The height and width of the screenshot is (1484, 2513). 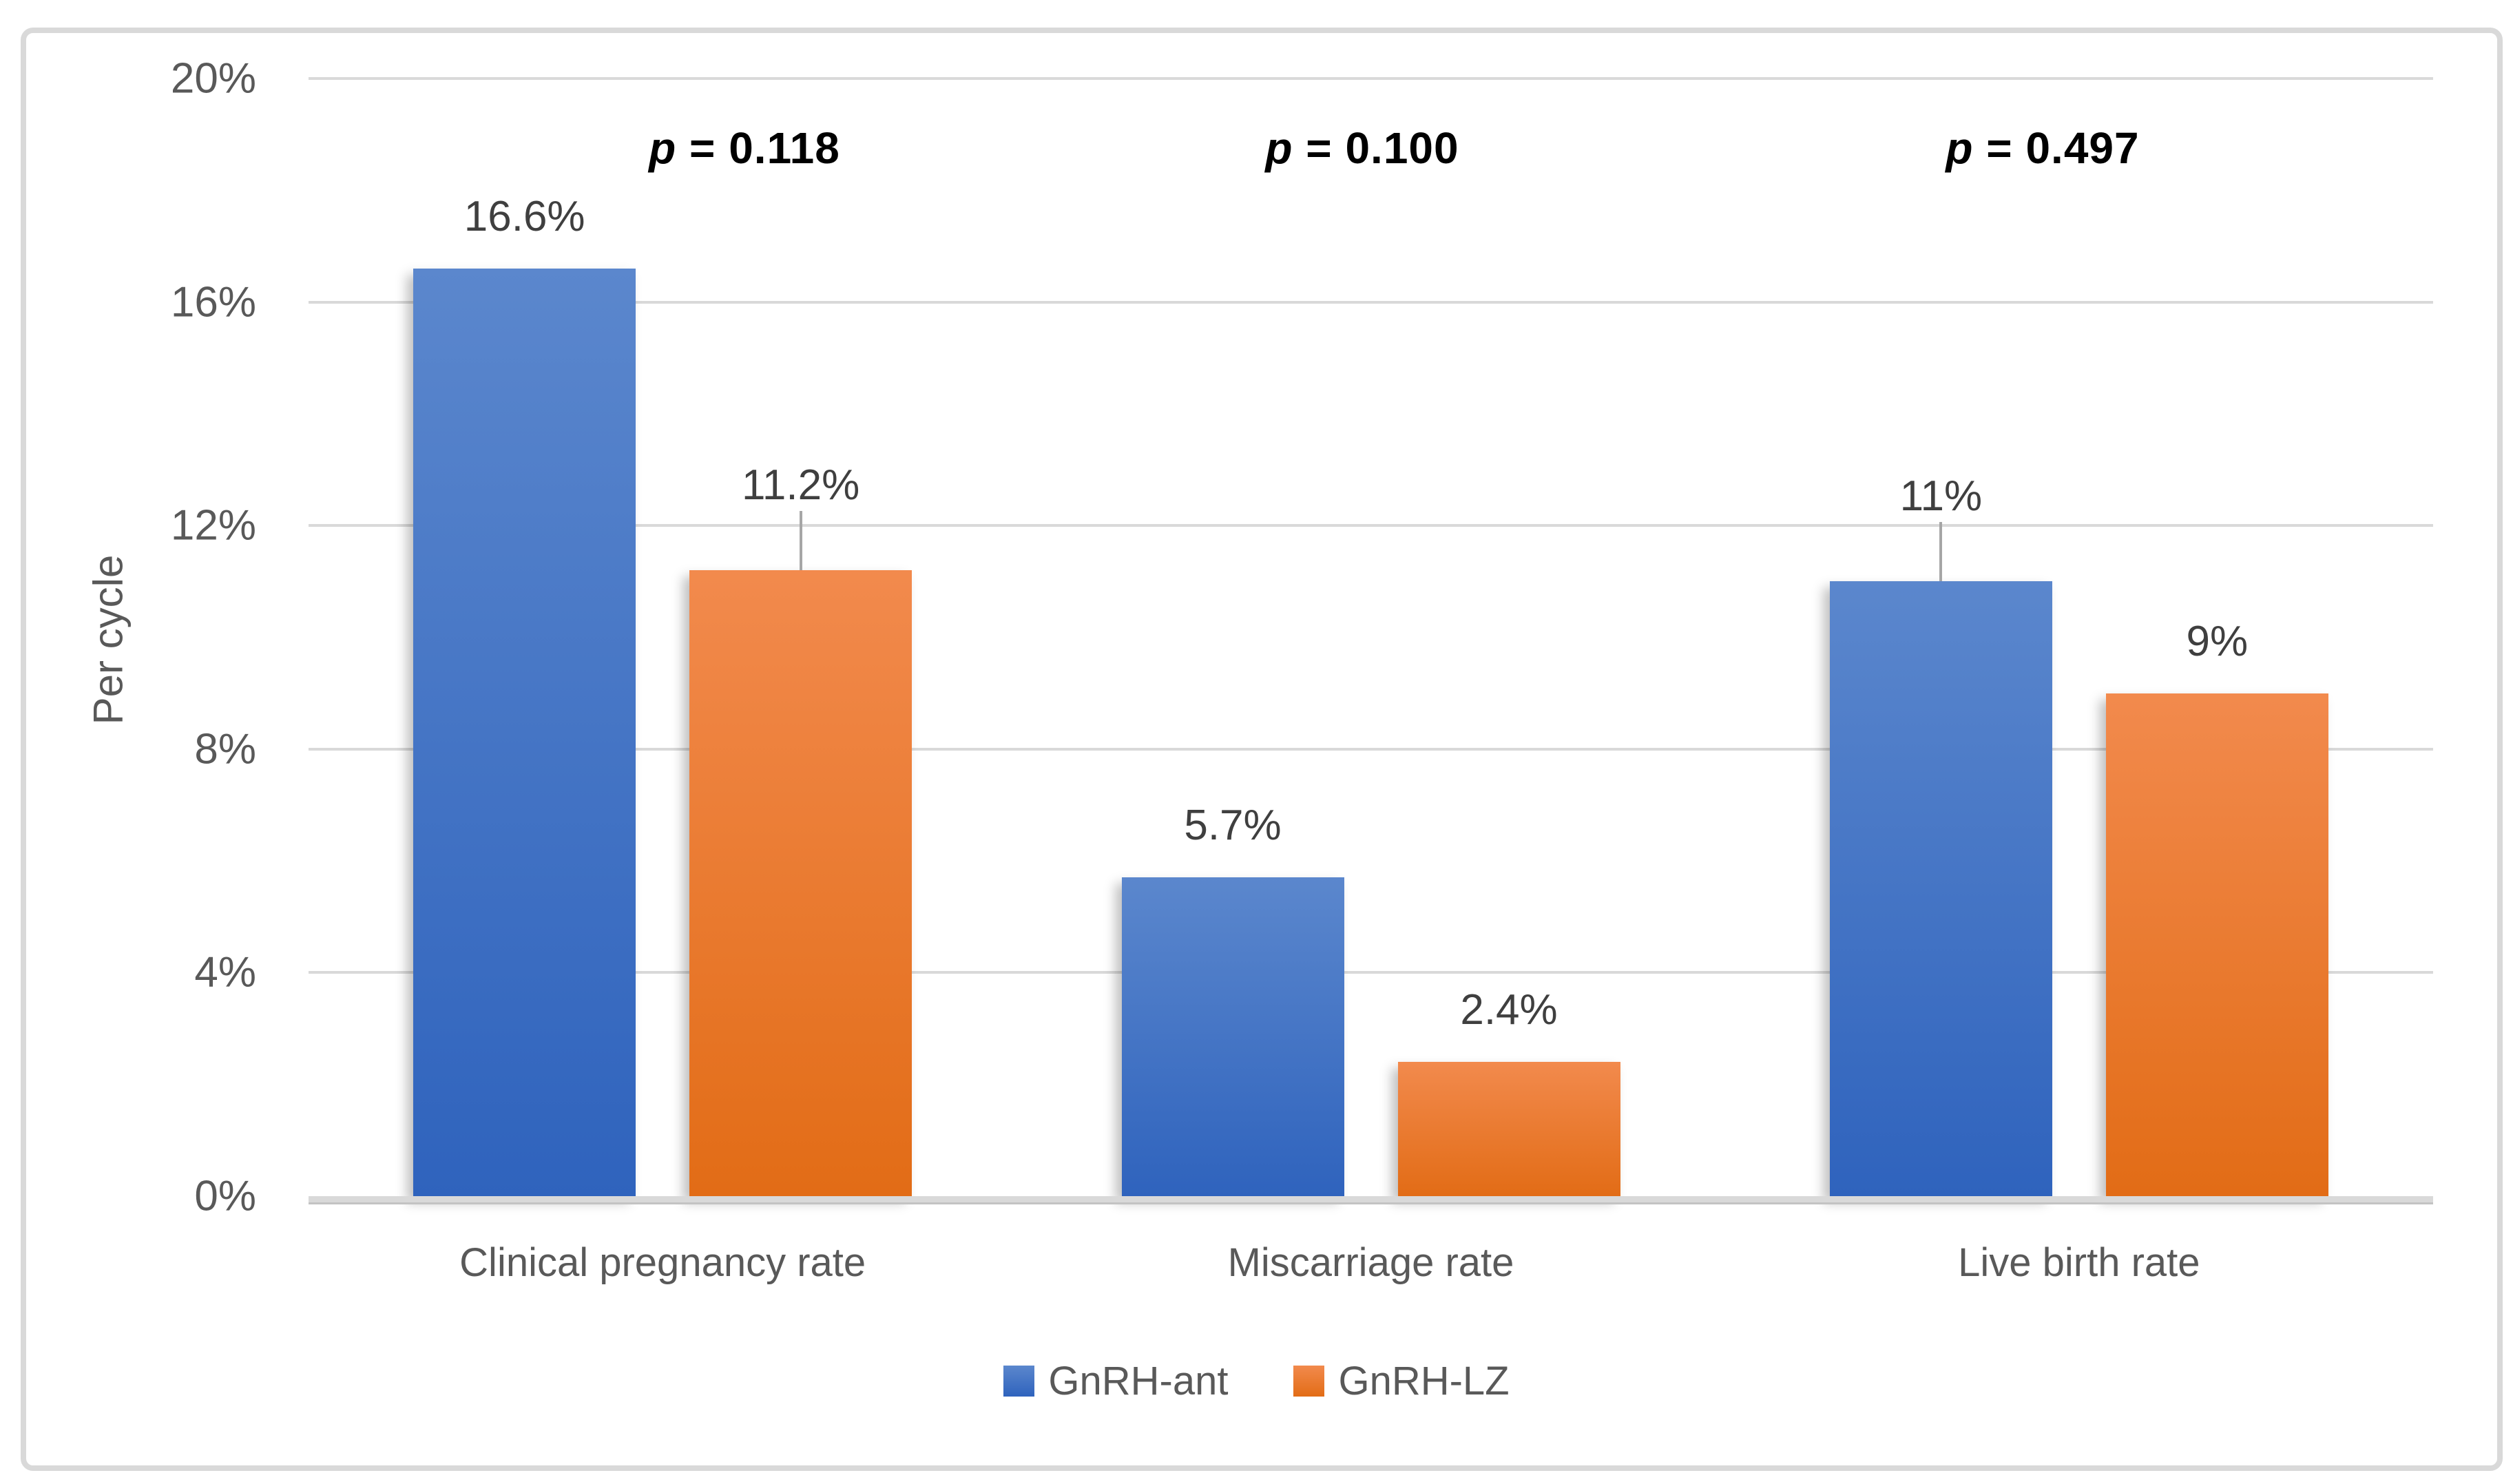 I want to click on data-label-GnRH-LZ-category-1: 11.2%, so click(x=801, y=486).